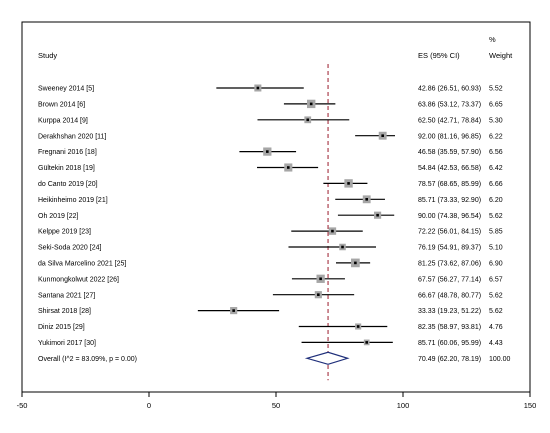  Describe the element at coordinates (496, 89) in the screenshot. I see `weight-text: 5.52` at that location.